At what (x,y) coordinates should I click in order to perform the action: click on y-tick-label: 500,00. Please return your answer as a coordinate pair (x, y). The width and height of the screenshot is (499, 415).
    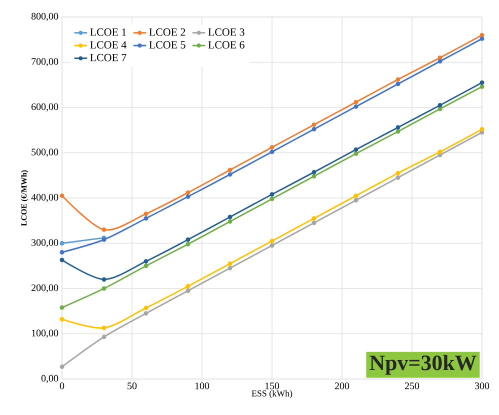
    Looking at the image, I should click on (45, 152).